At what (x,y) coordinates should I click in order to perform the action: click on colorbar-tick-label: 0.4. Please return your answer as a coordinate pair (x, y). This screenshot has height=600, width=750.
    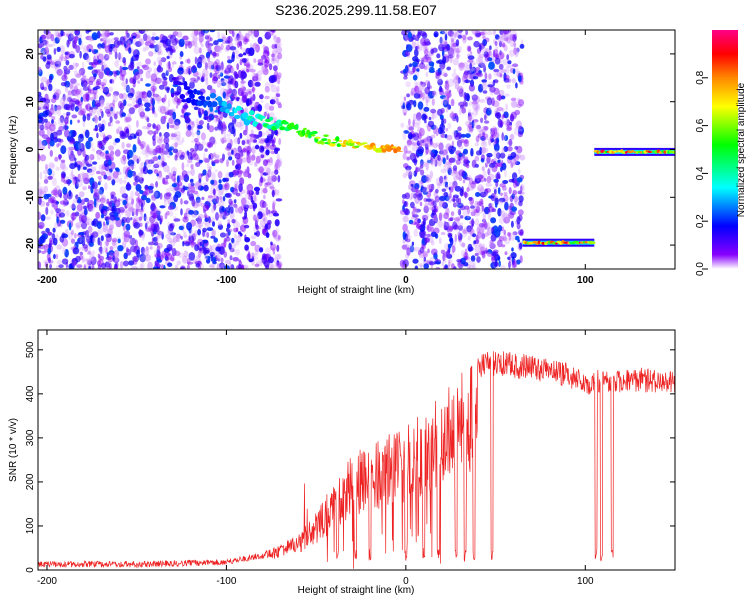
    Looking at the image, I should click on (700, 173).